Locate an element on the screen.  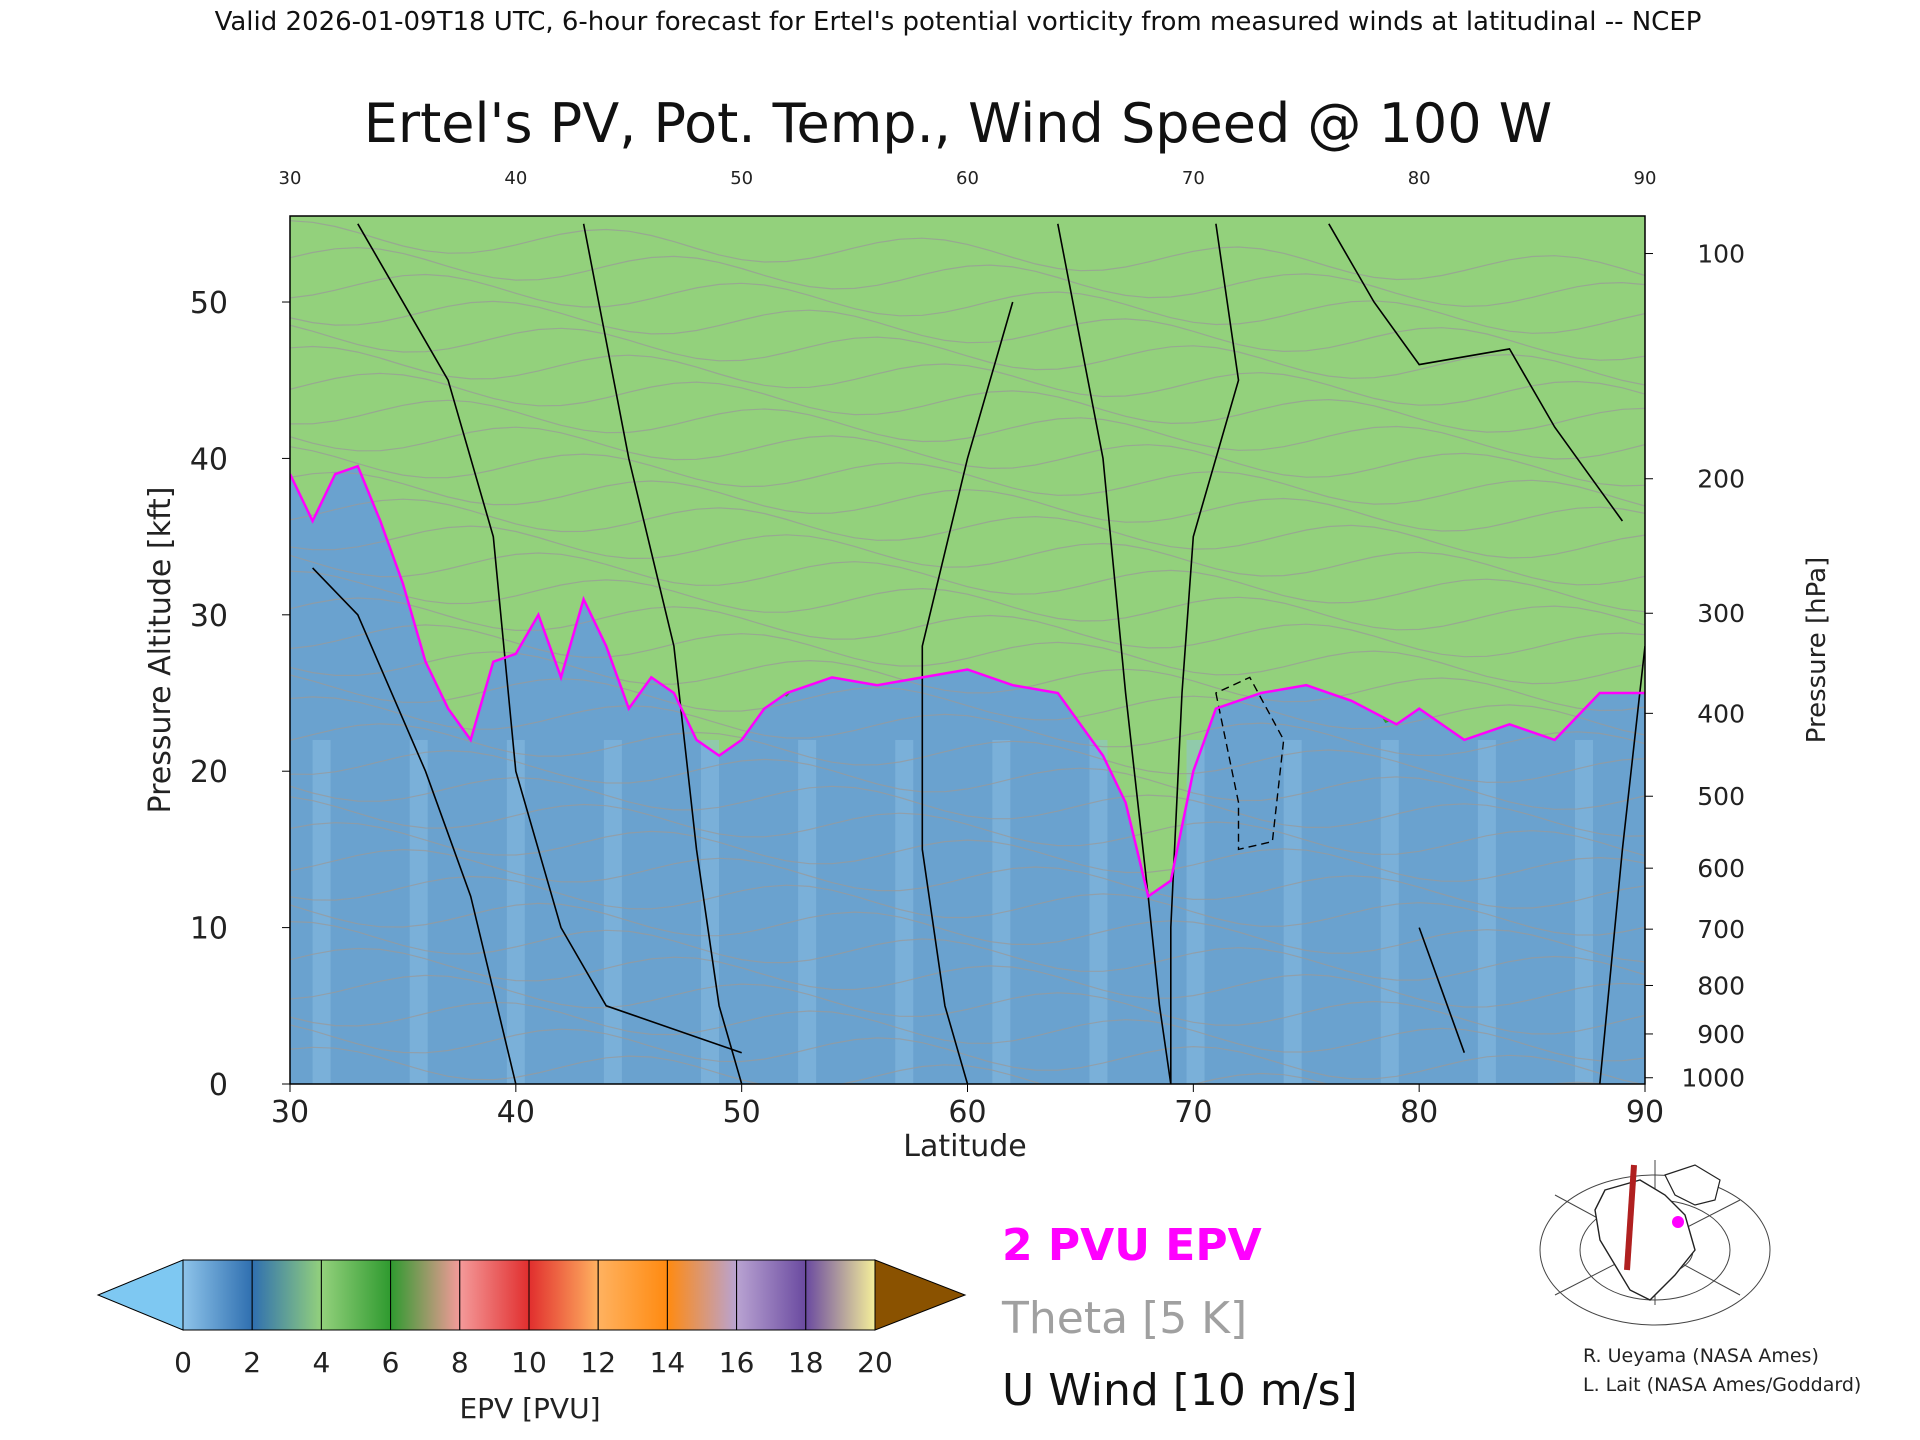
colorbar-tick-label: 16 is located at coordinates (737, 1362).